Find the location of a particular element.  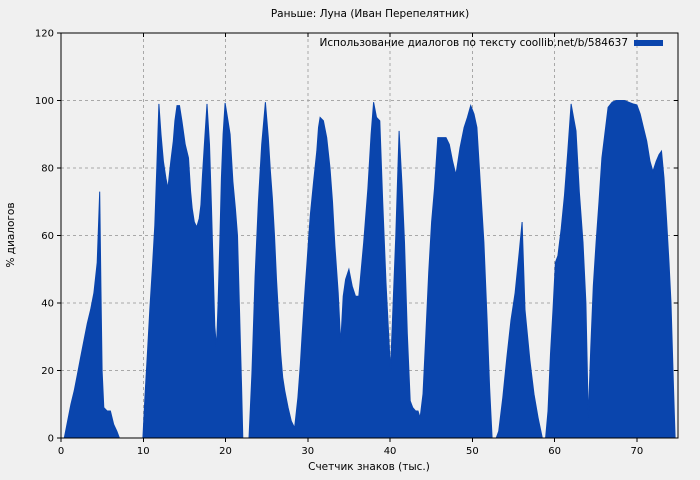

x-tick-label: 60 is located at coordinates (554, 451).